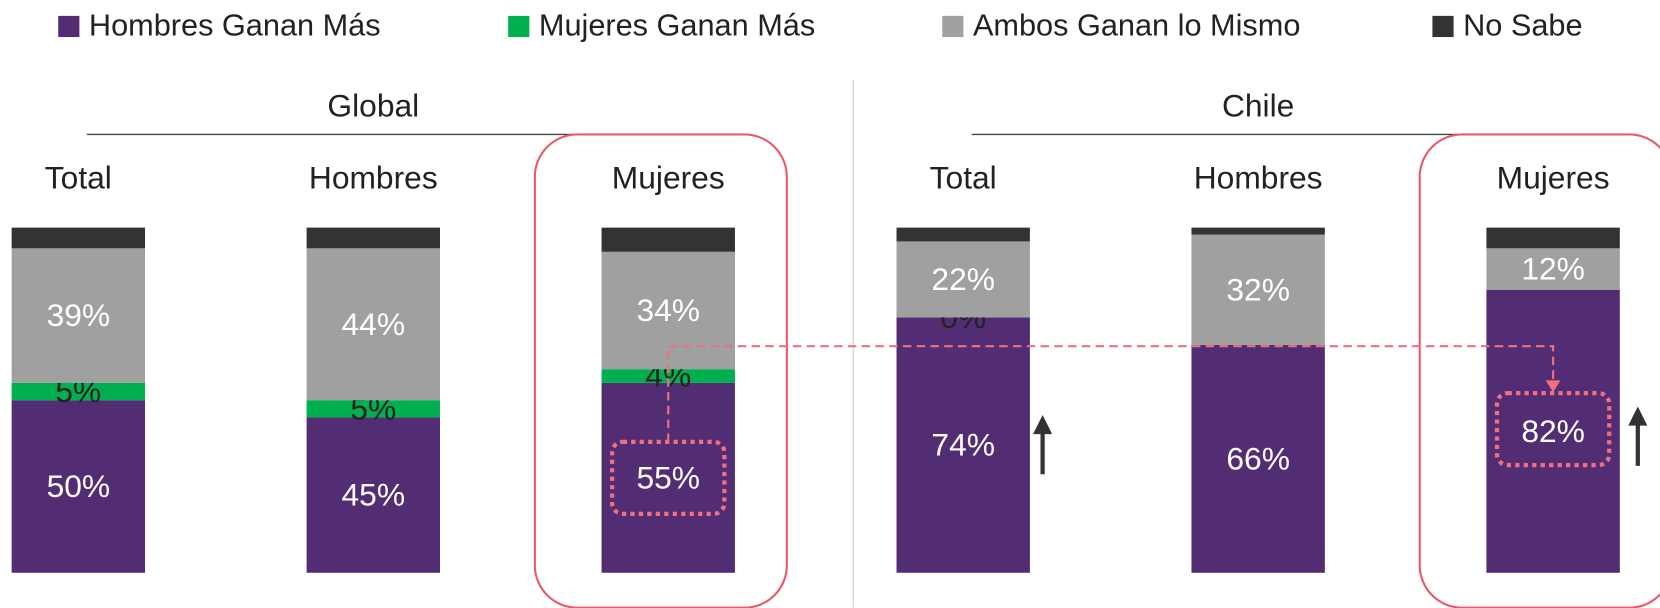 The image size is (1660, 608). I want to click on data-label: 55%, so click(668, 477).